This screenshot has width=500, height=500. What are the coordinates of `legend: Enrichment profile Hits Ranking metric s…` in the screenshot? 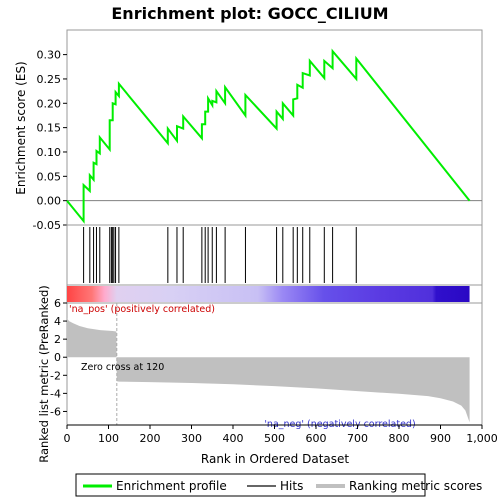 It's located at (278, 485).